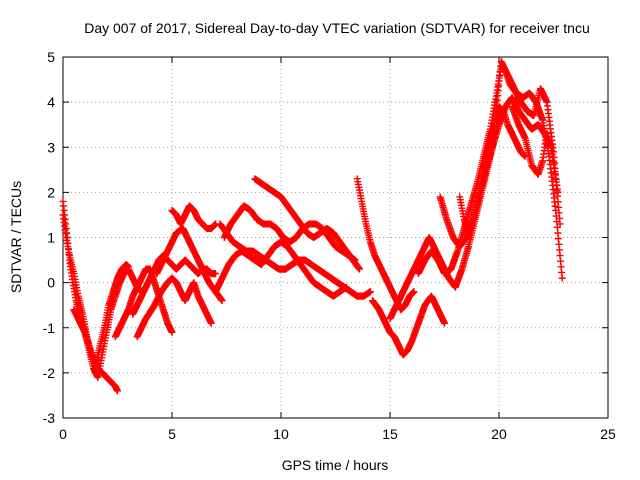 This screenshot has height=480, width=640. What do you see at coordinates (337, 434) in the screenshot?
I see `x-tick-labels: 0 5 10 15 20 25` at bounding box center [337, 434].